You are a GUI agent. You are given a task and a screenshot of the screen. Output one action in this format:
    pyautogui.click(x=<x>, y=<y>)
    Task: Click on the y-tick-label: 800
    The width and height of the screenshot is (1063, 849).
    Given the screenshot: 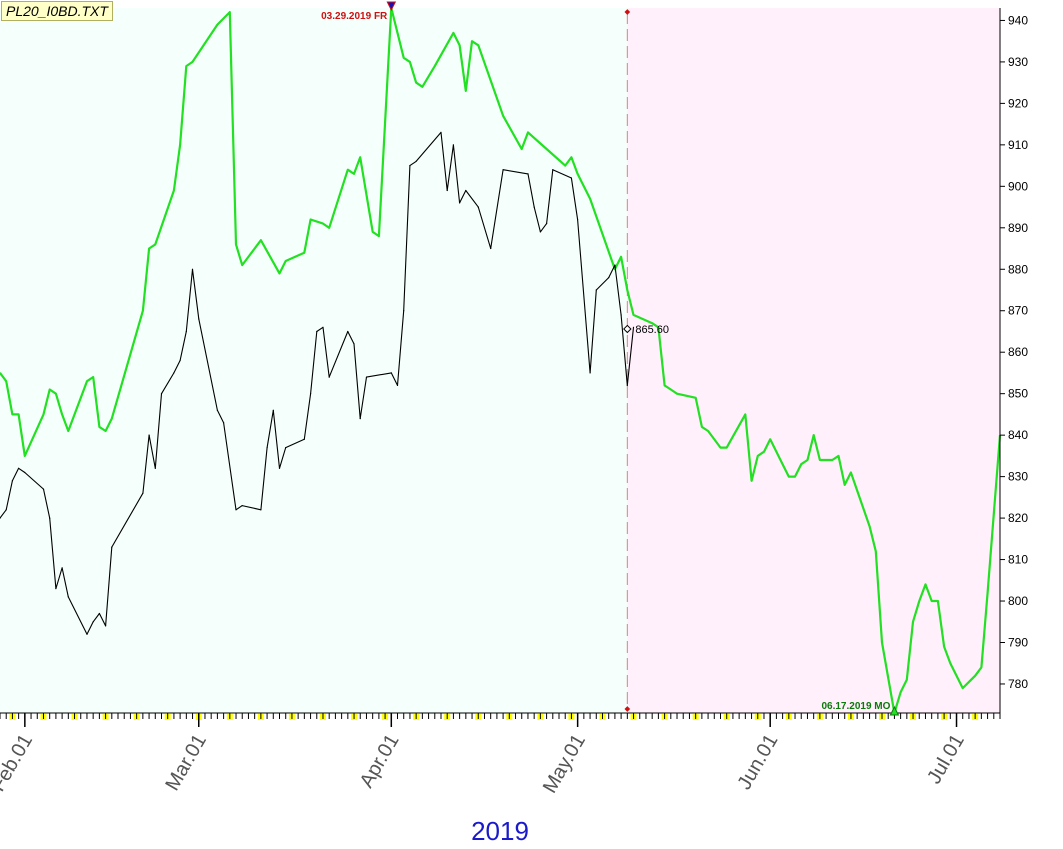 What is the action you would take?
    pyautogui.click(x=1018, y=601)
    